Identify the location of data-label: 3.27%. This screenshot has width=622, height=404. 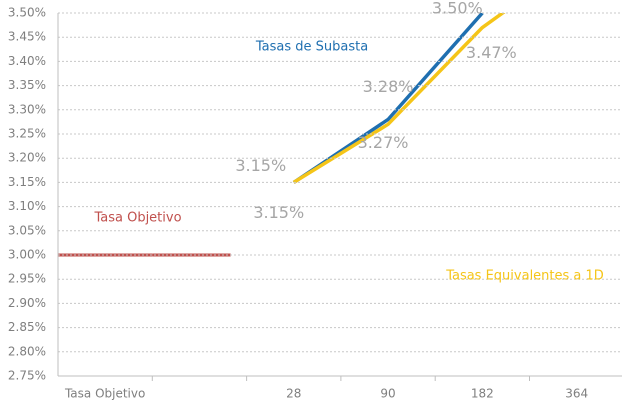
(383, 142).